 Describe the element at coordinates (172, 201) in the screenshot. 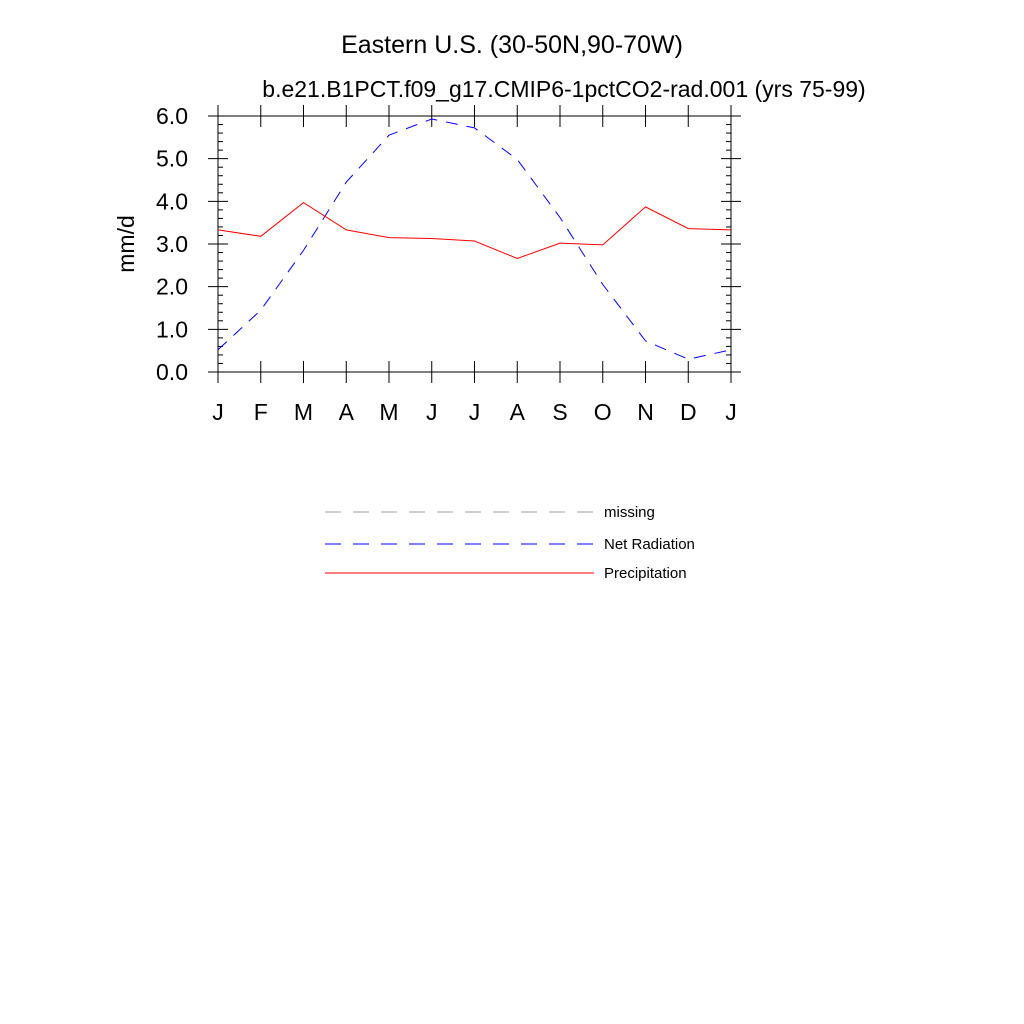

I see `y-tick-label: 4.0` at that location.